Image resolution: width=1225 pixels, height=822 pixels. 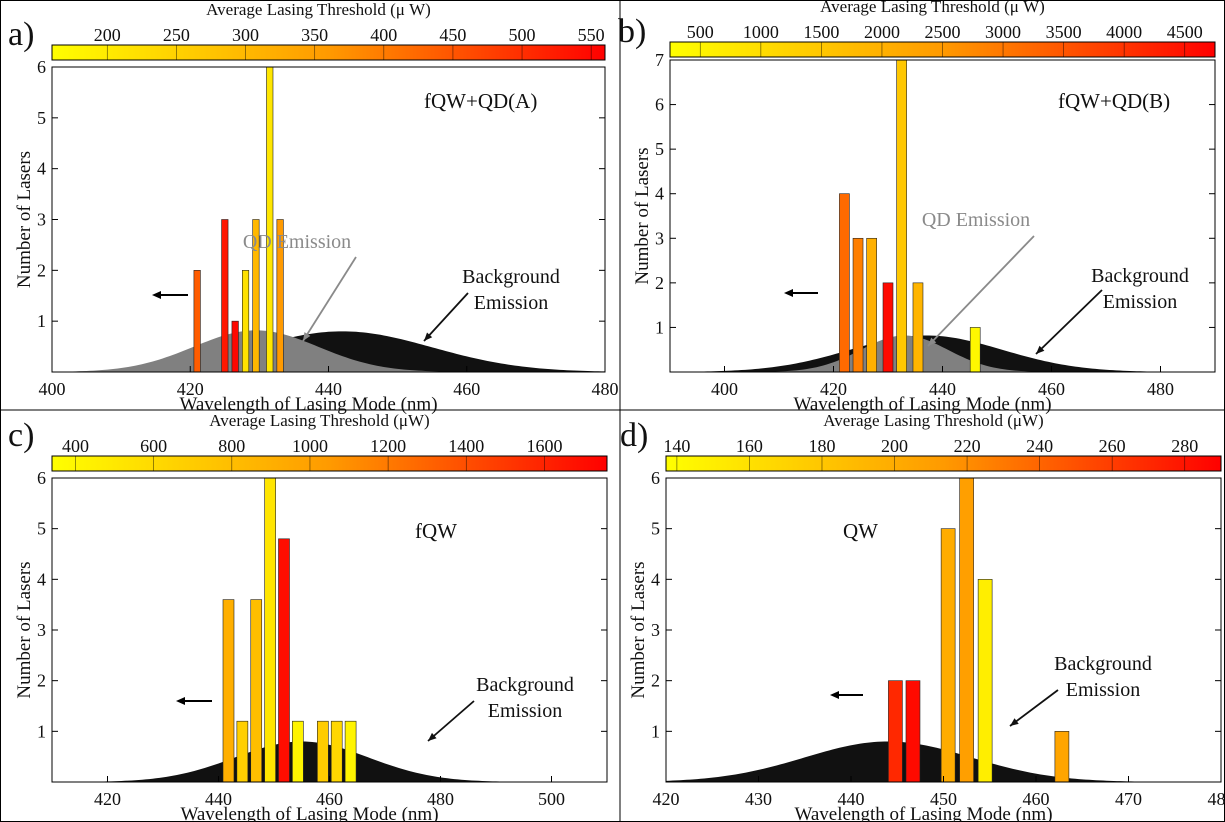 I want to click on panel-label: b), so click(x=632, y=31).